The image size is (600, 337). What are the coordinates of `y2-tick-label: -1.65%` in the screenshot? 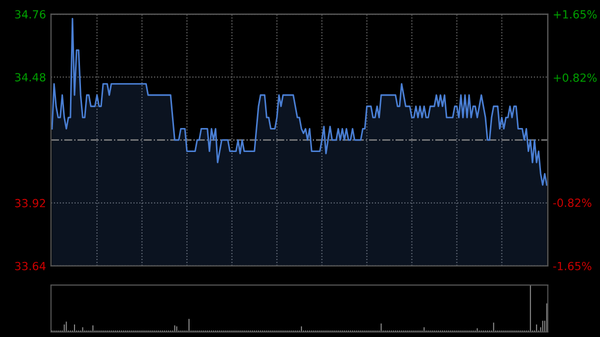 It's located at (572, 266).